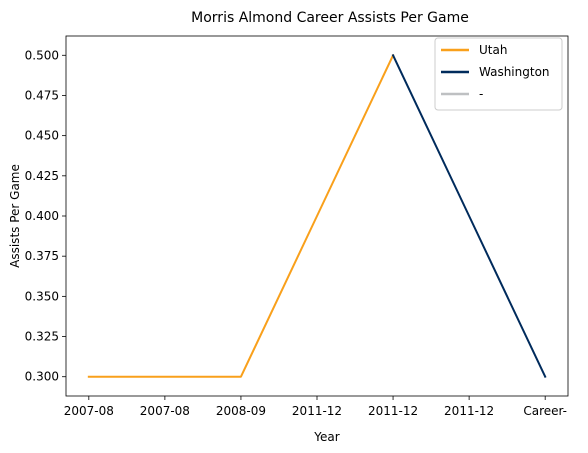 The width and height of the screenshot is (588, 453). What do you see at coordinates (42, 95) in the screenshot?
I see `y-tick-label: 0.475` at bounding box center [42, 95].